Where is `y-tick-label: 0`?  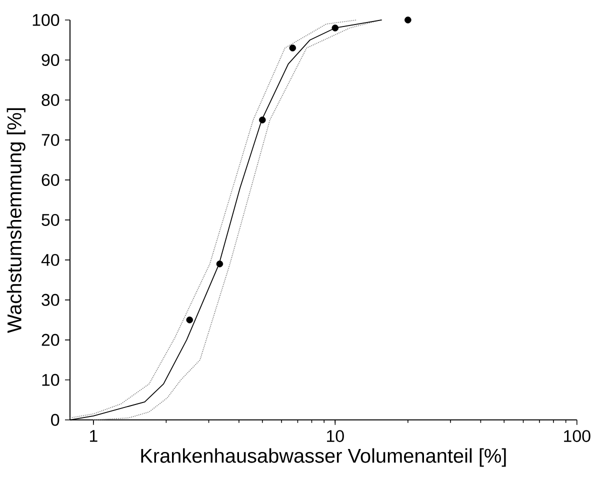 y-tick-label: 0 is located at coordinates (55, 420).